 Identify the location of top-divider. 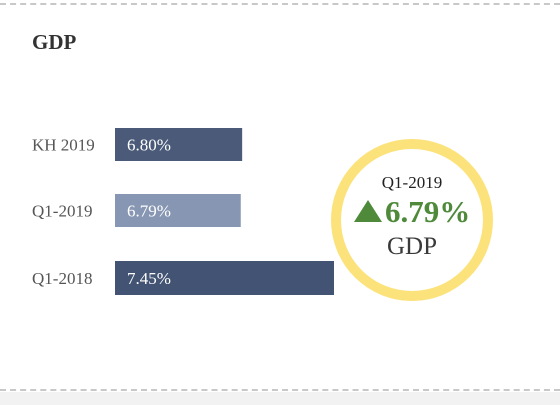
(280, 4).